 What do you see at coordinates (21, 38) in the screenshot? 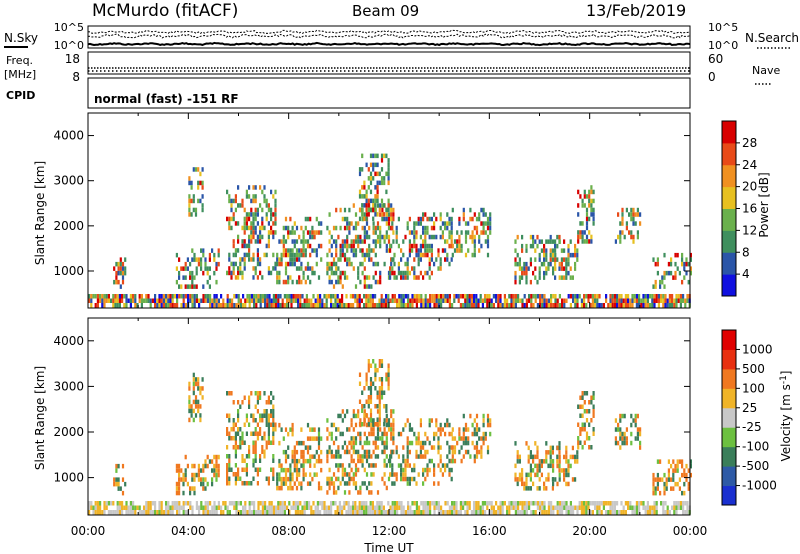
I see `nsky-label: N.Sky` at bounding box center [21, 38].